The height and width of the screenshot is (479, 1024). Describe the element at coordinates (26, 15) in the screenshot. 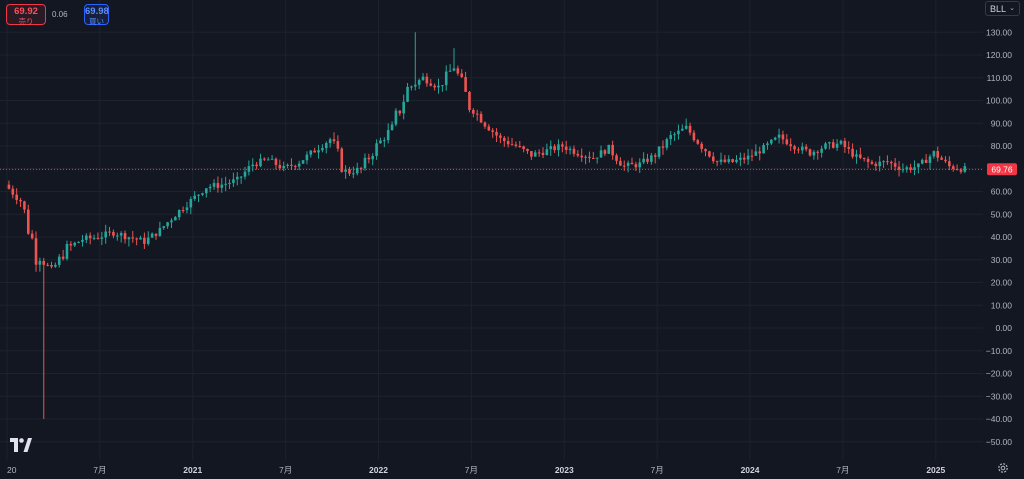

I see `sell-button: 69.92 売り` at that location.